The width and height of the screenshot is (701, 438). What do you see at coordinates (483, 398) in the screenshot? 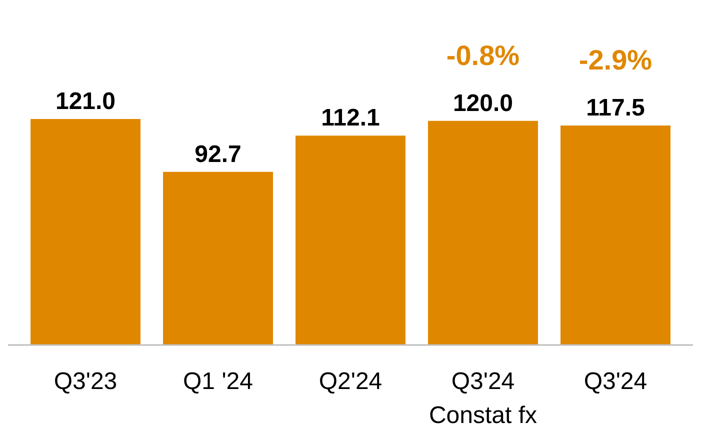
I see `x-tick-label: Q3'24 Constat fx` at bounding box center [483, 398].